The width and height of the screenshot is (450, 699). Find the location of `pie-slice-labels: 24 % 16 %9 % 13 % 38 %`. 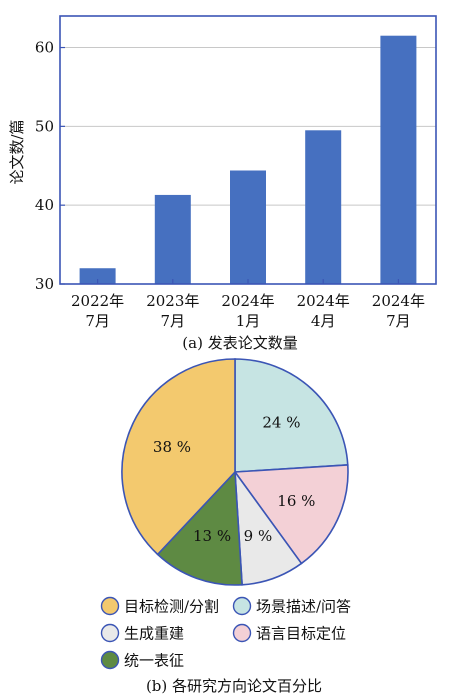

pie-slice-labels: 24 % 16 %9 % 13 % 38 % is located at coordinates (234, 479).